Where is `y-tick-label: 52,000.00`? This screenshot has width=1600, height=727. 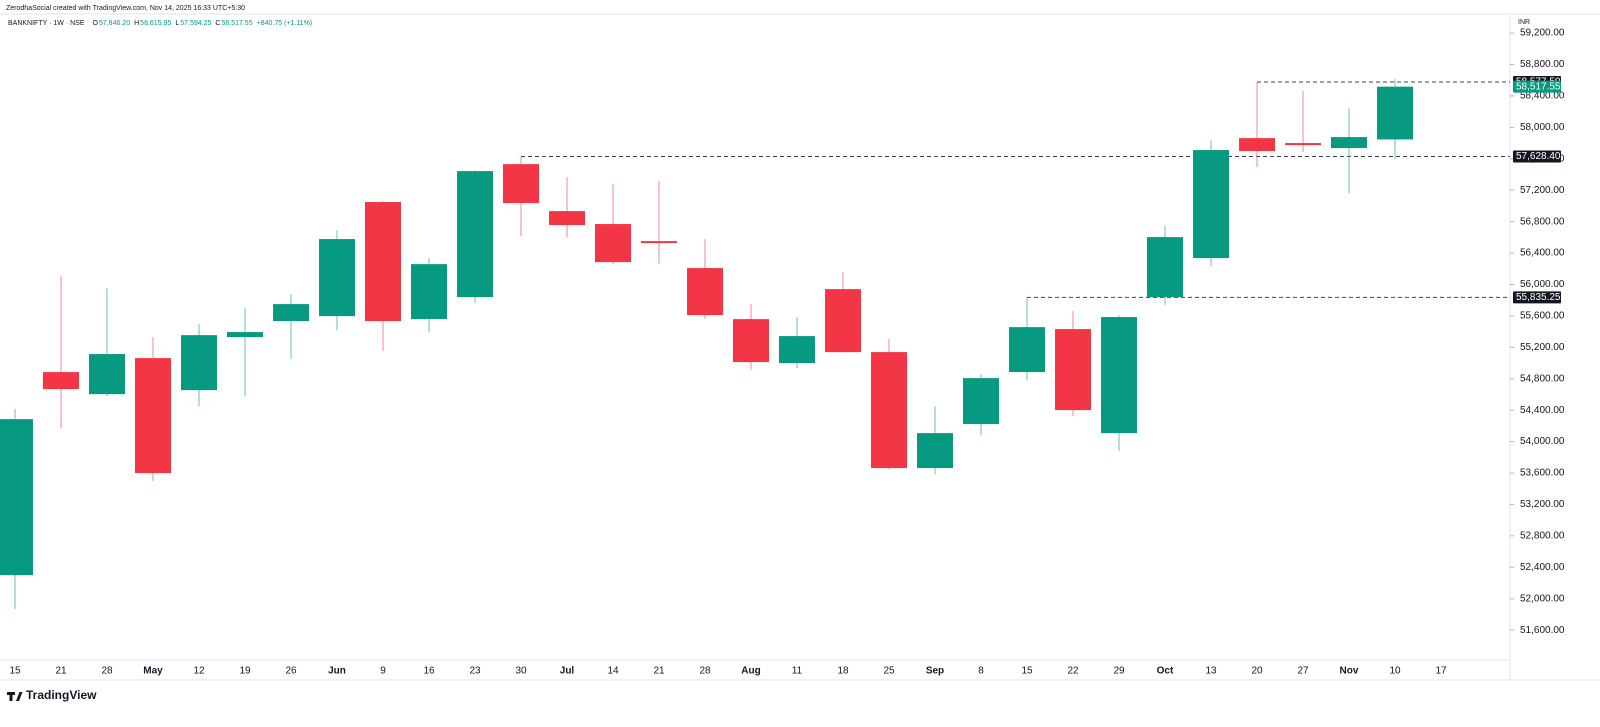 y-tick-label: 52,000.00 is located at coordinates (1542, 598).